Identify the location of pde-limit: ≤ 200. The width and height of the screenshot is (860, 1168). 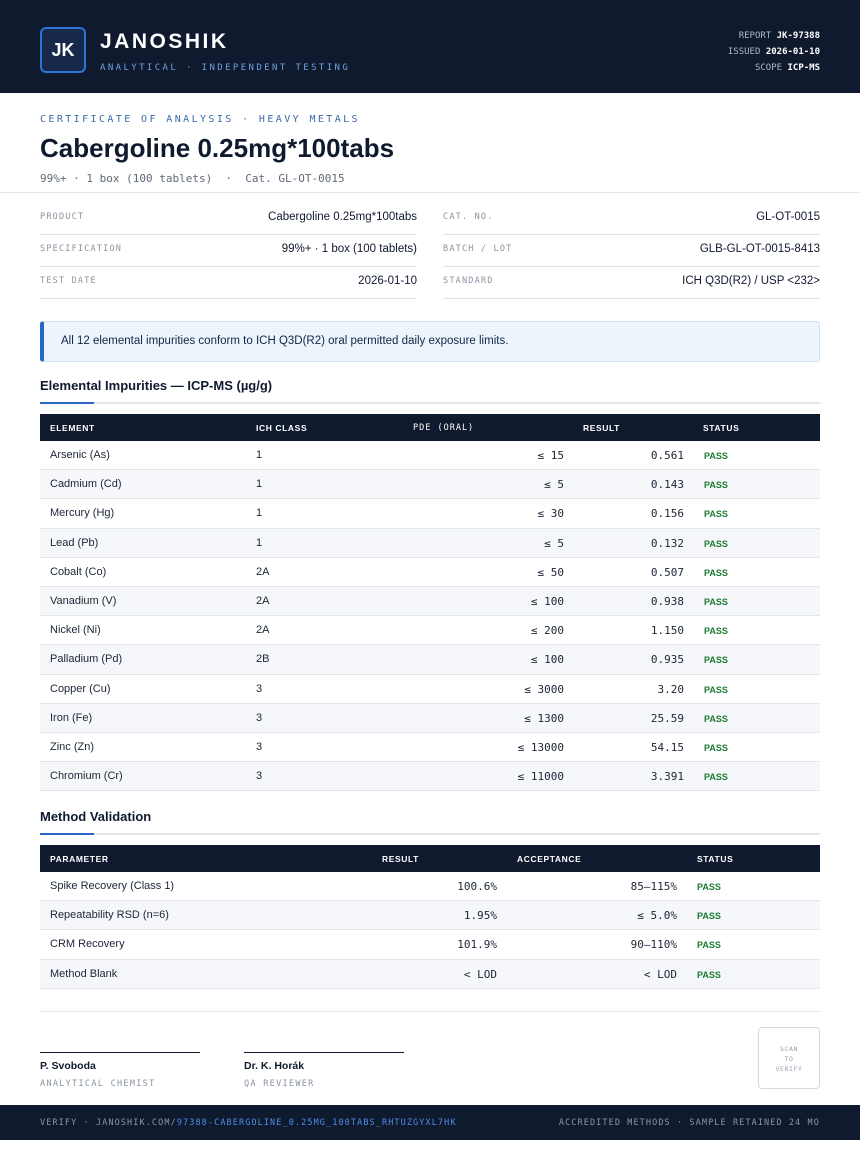
(547, 631).